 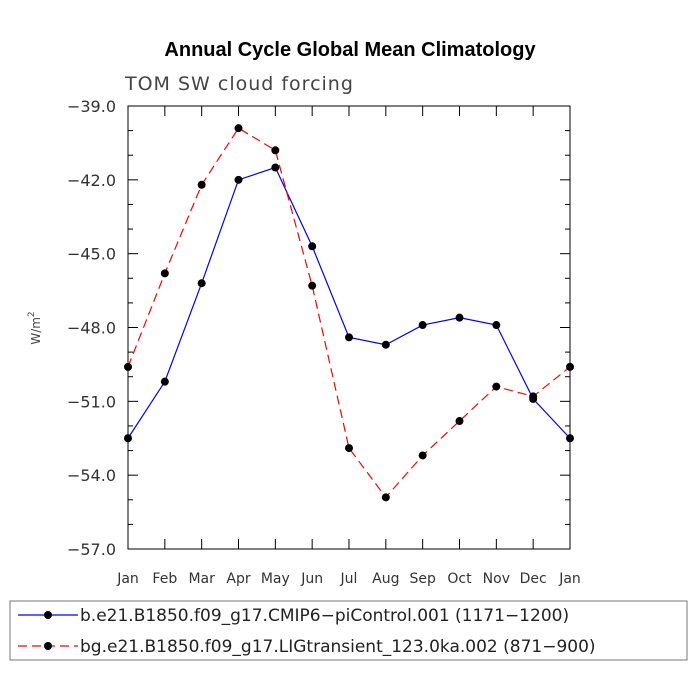 I want to click on y-tick-label: −57.0, so click(x=91, y=549).